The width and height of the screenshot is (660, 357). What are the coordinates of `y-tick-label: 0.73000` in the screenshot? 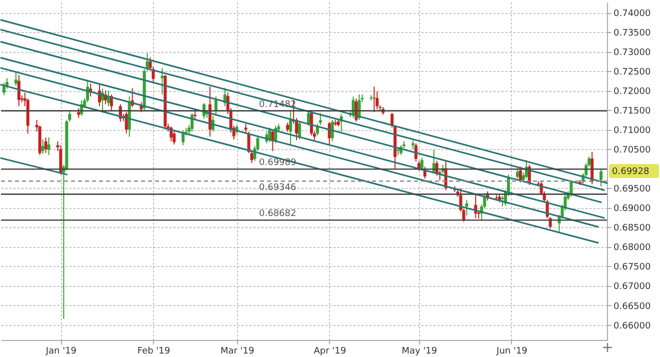 It's located at (632, 53).